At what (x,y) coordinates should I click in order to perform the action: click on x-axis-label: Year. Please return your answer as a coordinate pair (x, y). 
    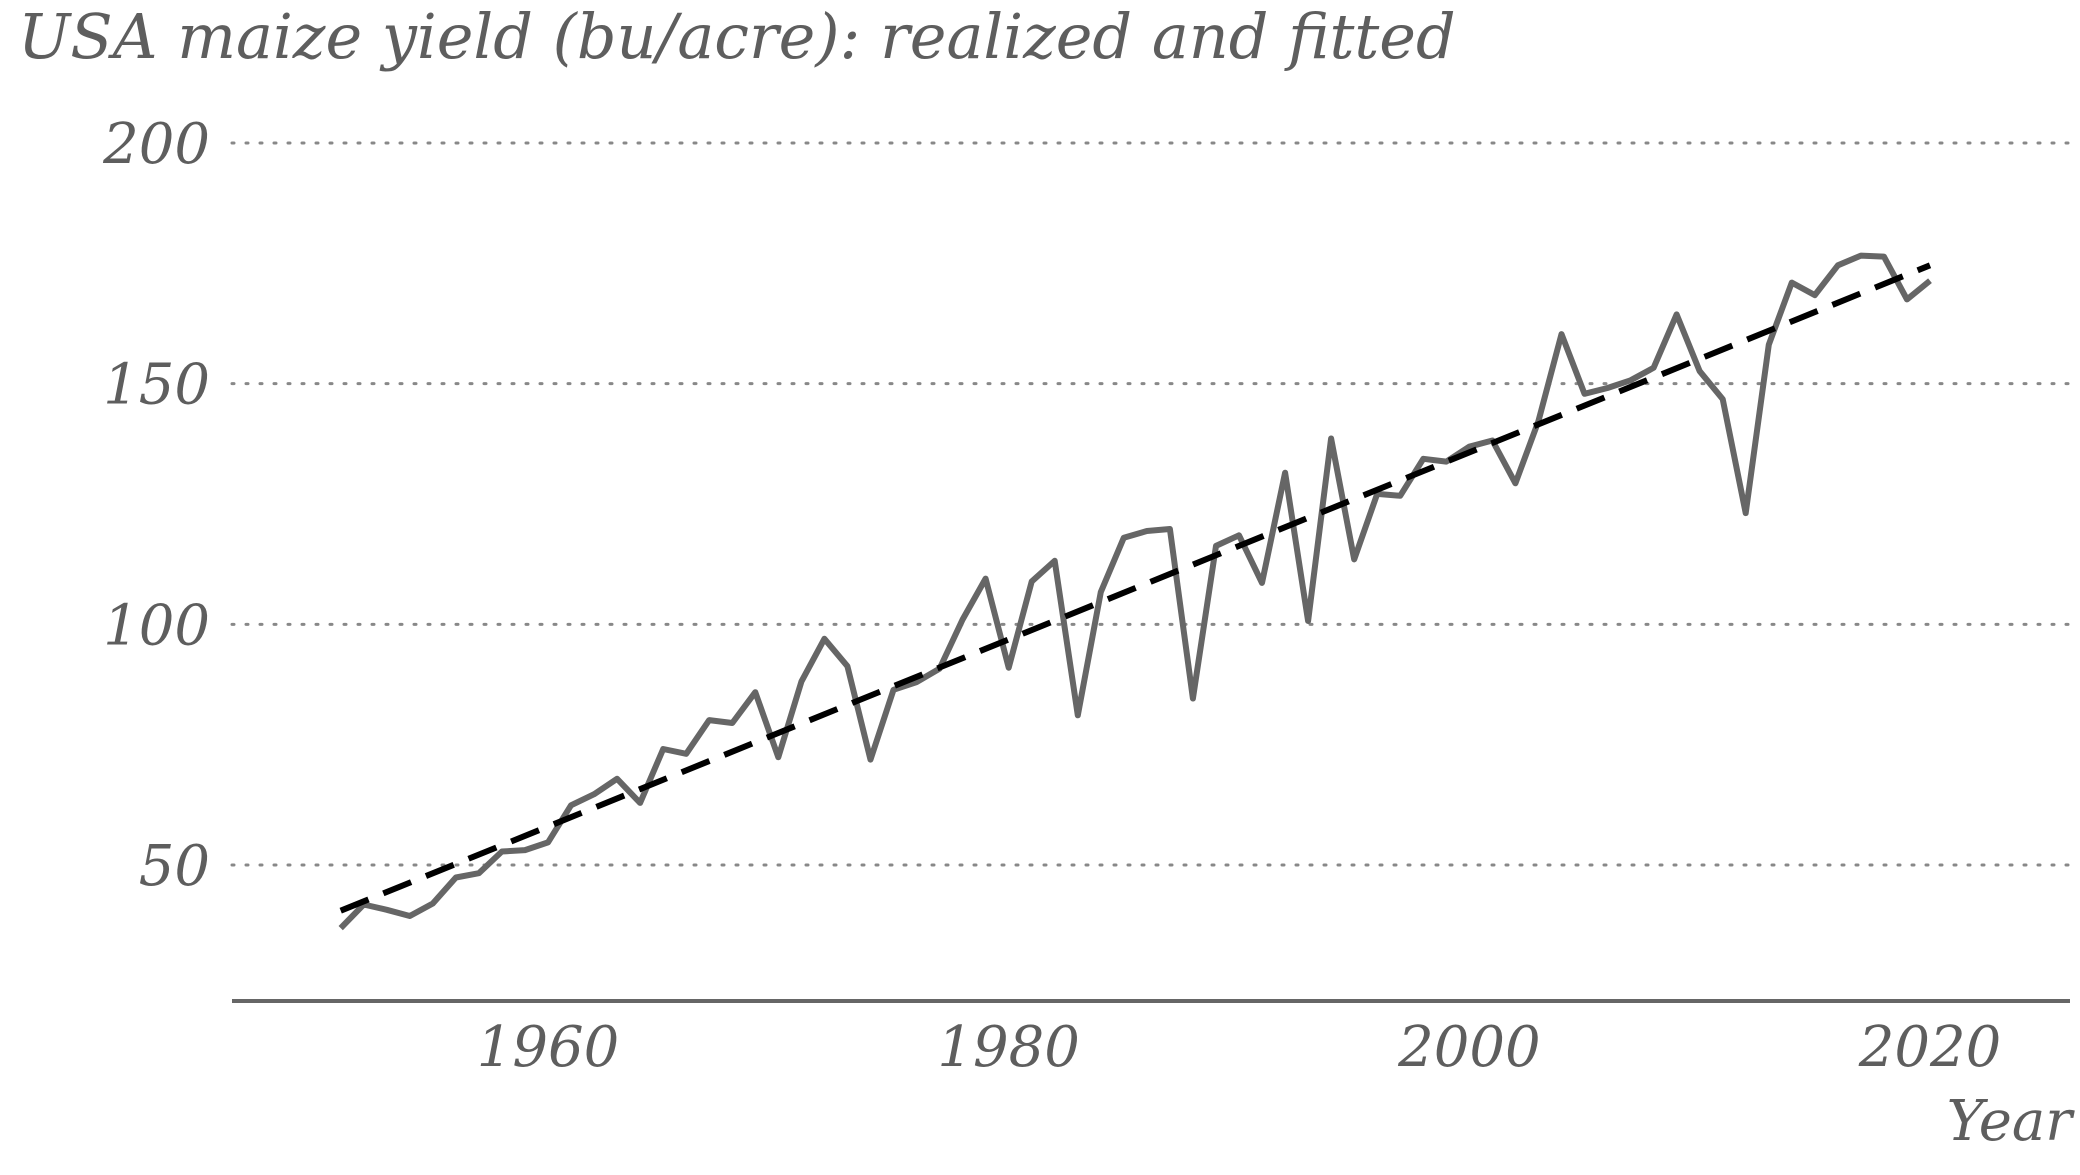
    Looking at the image, I should click on (2011, 1121).